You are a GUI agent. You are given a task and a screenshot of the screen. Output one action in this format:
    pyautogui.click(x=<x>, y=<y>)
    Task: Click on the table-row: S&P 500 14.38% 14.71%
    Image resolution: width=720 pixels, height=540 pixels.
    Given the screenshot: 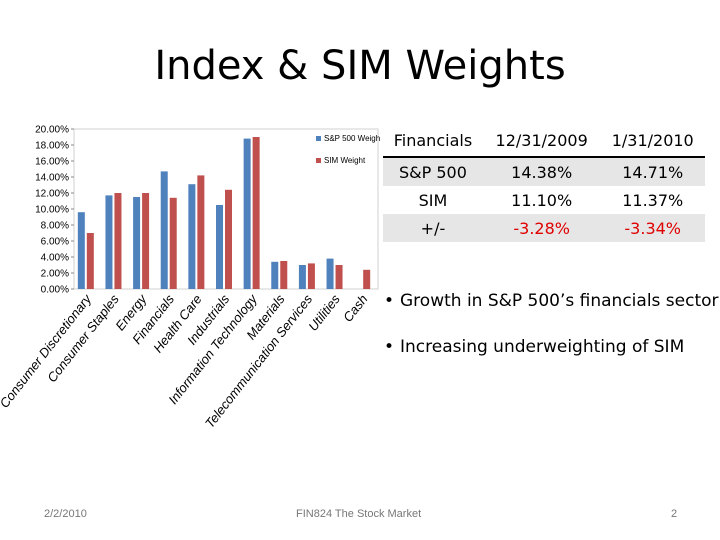 What is the action you would take?
    pyautogui.click(x=544, y=171)
    